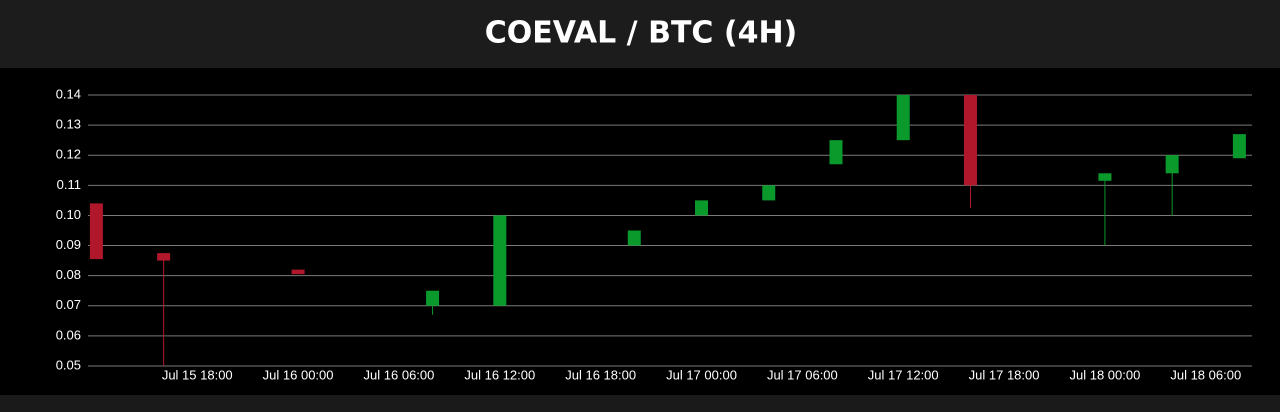 This screenshot has width=1280, height=412. What do you see at coordinates (68, 274) in the screenshot?
I see `y-tick-label: 0.08` at bounding box center [68, 274].